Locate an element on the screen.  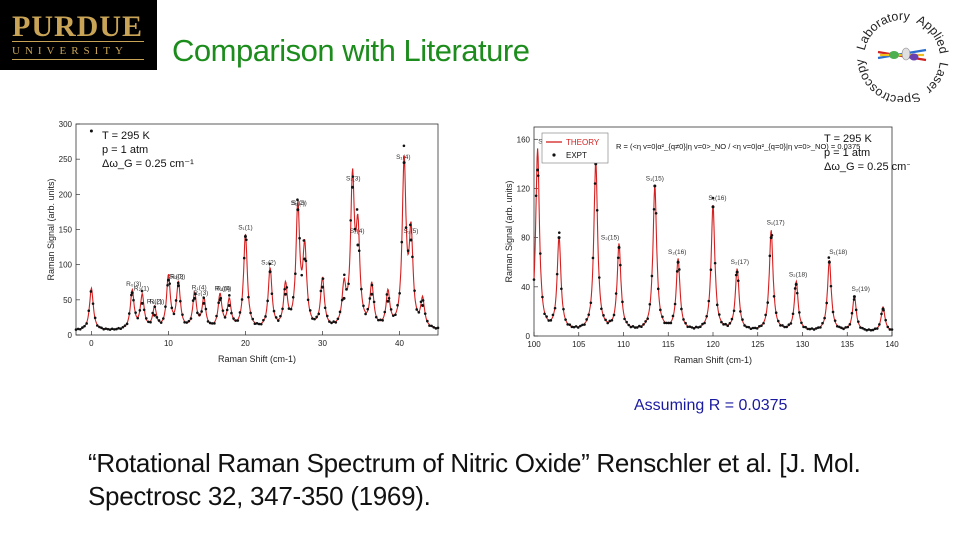
x-tick-label: 120 is located at coordinates (713, 344).